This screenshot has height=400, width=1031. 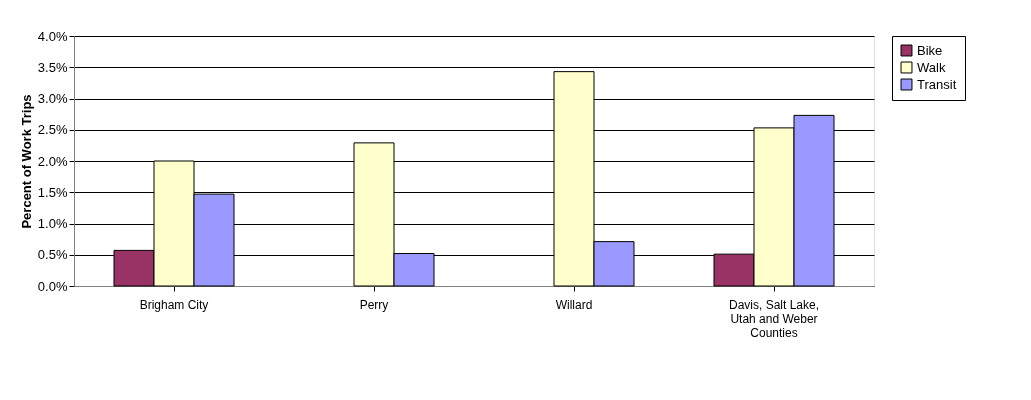 What do you see at coordinates (374, 304) in the screenshot?
I see `x-tick-label: Perry` at bounding box center [374, 304].